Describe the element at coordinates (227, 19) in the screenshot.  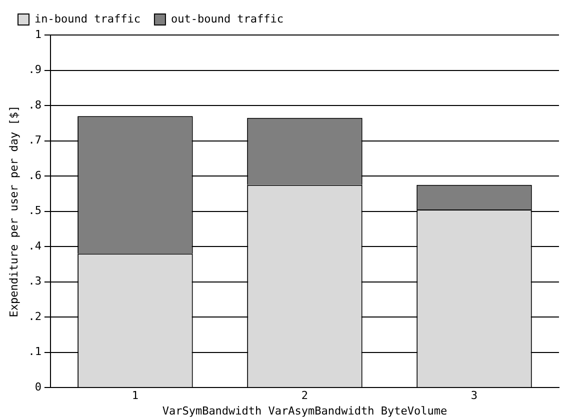
I see `legend-label: out-bound traffic` at that location.